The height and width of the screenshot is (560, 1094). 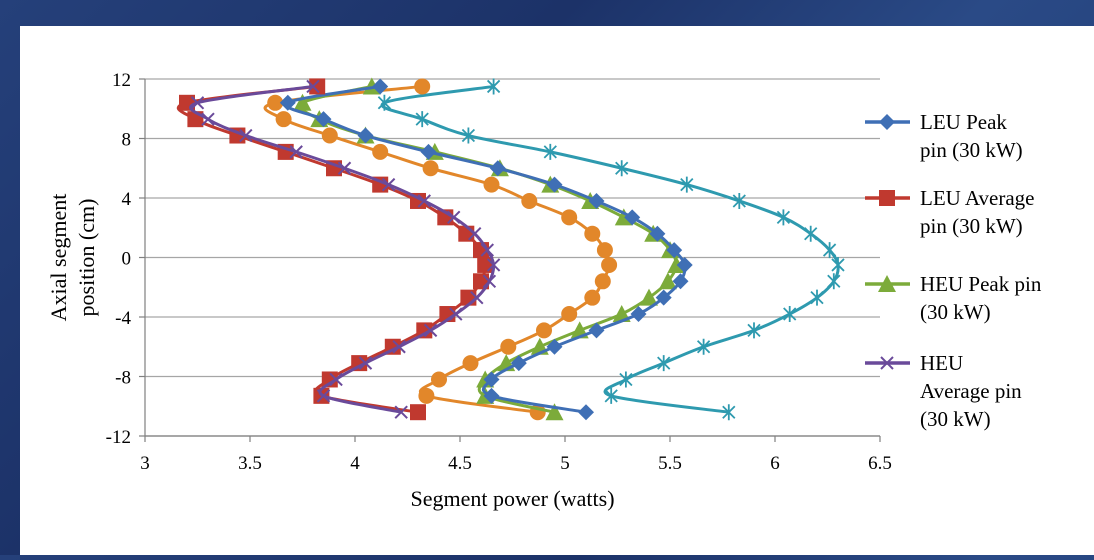 What do you see at coordinates (123, 318) in the screenshot?
I see `y-tick-label: -4` at bounding box center [123, 318].